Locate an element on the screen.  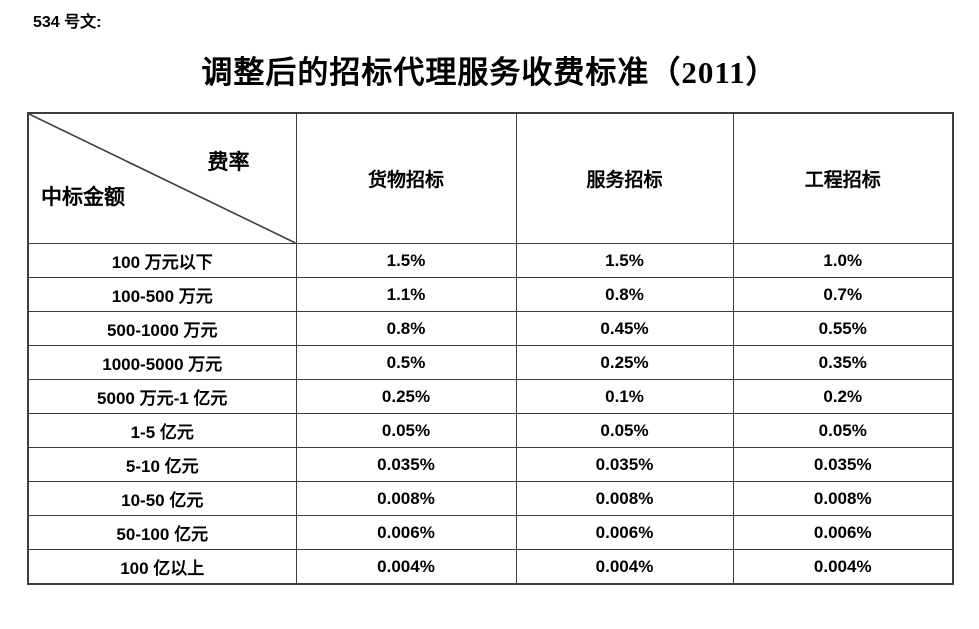
table-row: 50-100 亿元 0.006% 0.006% 0.006% is located at coordinates (490, 532).